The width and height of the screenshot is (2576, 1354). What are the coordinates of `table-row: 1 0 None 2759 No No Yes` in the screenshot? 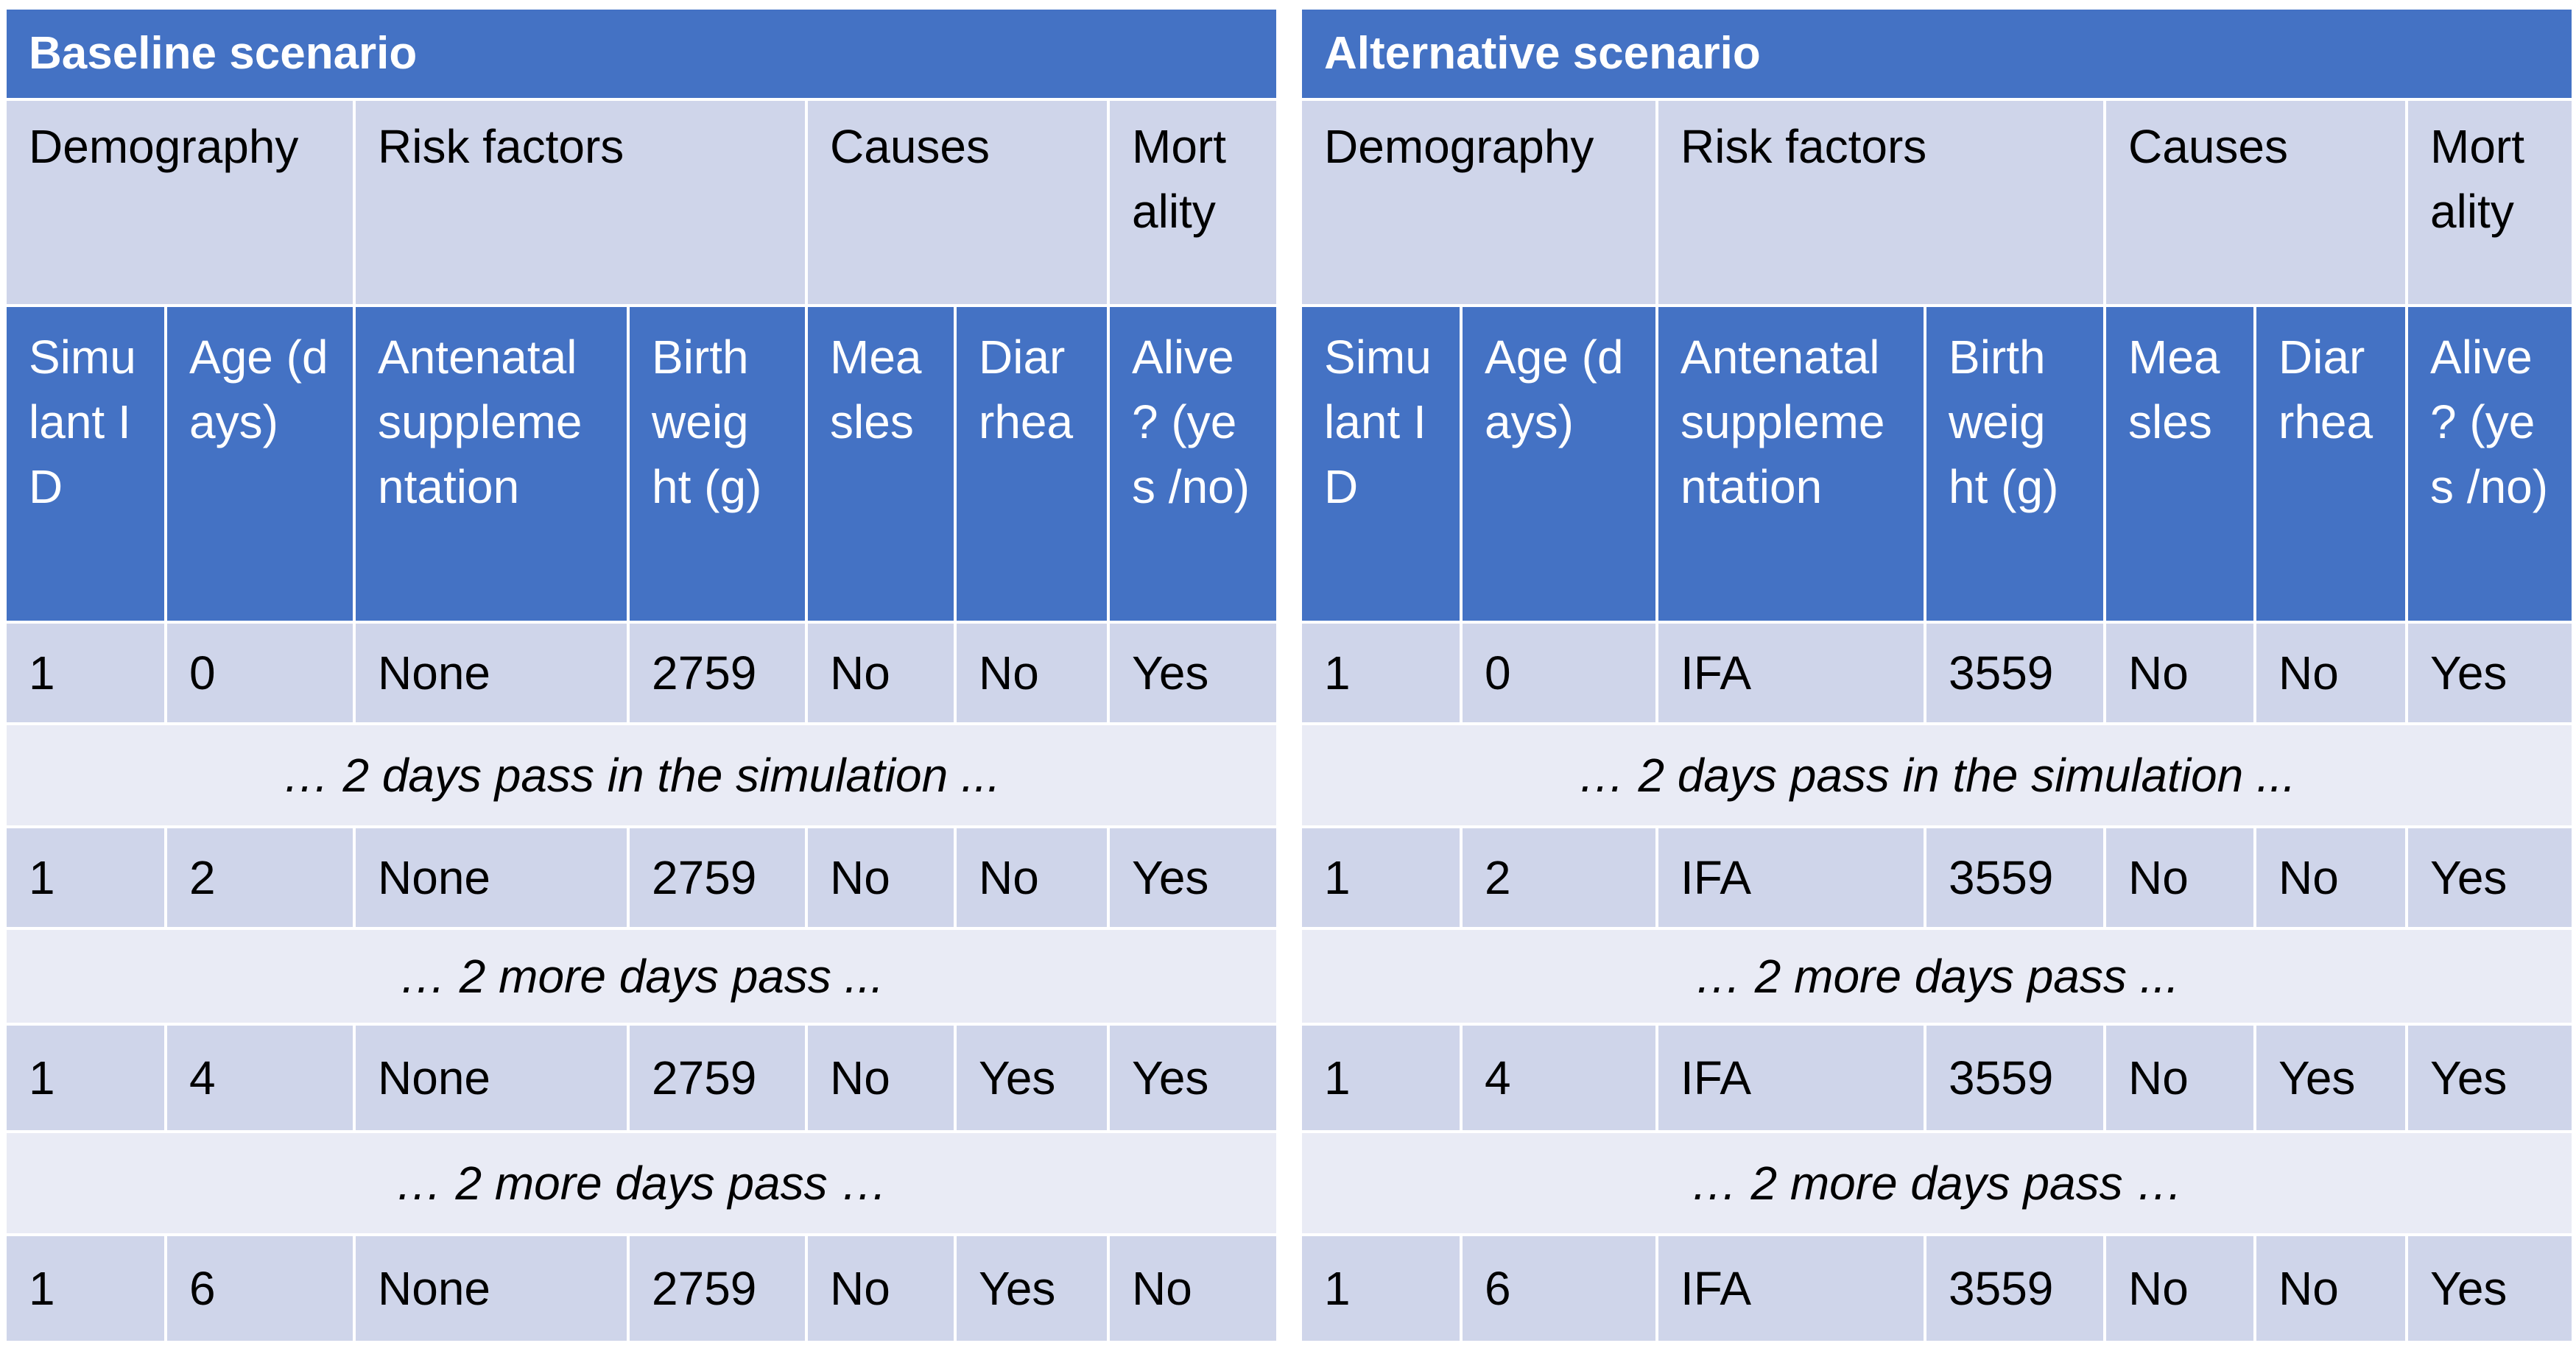 It's located at (641, 673).